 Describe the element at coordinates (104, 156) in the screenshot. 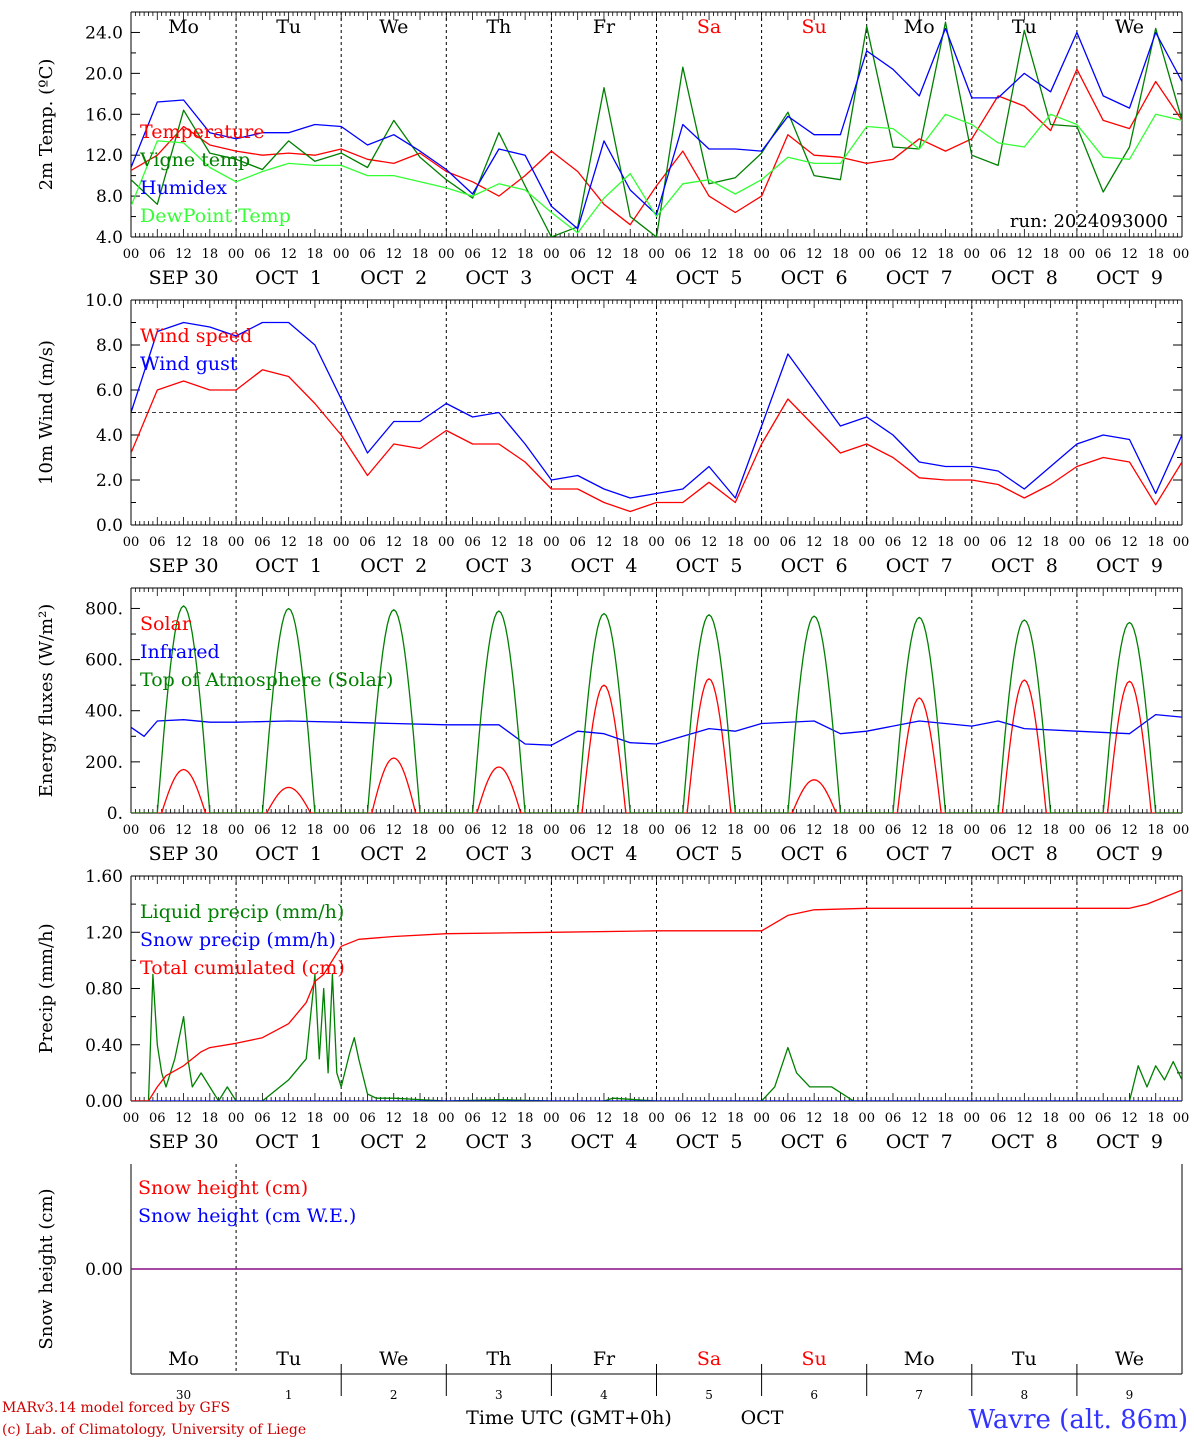

I see `temp-y-tick-label: 12.0` at that location.